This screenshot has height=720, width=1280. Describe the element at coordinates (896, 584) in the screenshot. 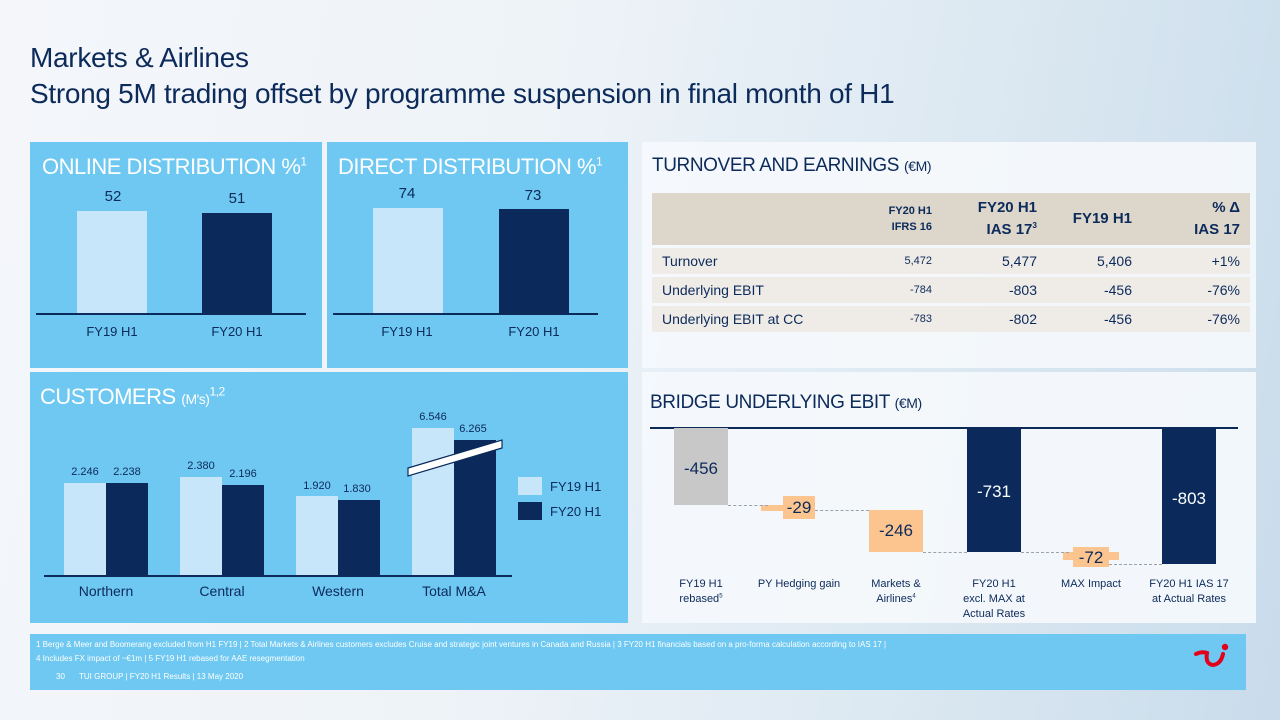

I see `category-line: Markets &` at that location.